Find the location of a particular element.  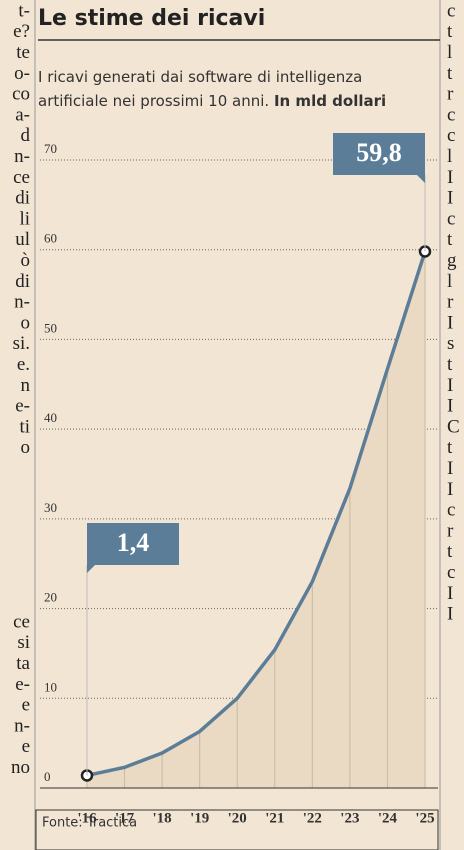

x-tick-label: '18 is located at coordinates (162, 818).